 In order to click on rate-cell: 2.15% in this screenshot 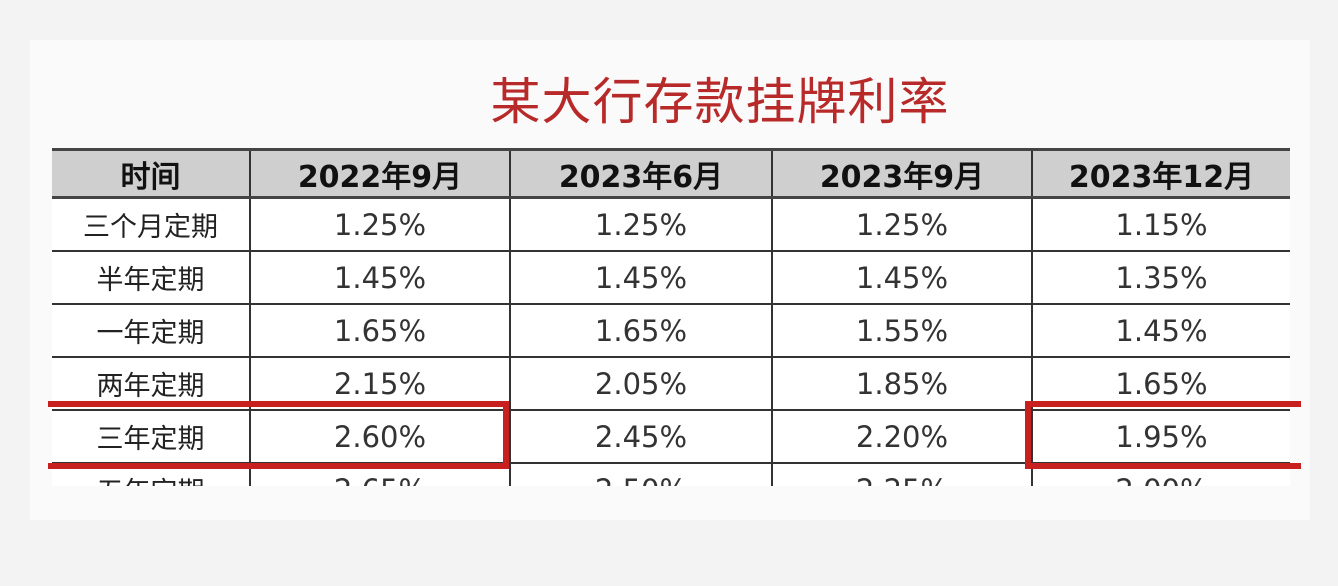, I will do `click(380, 383)`.